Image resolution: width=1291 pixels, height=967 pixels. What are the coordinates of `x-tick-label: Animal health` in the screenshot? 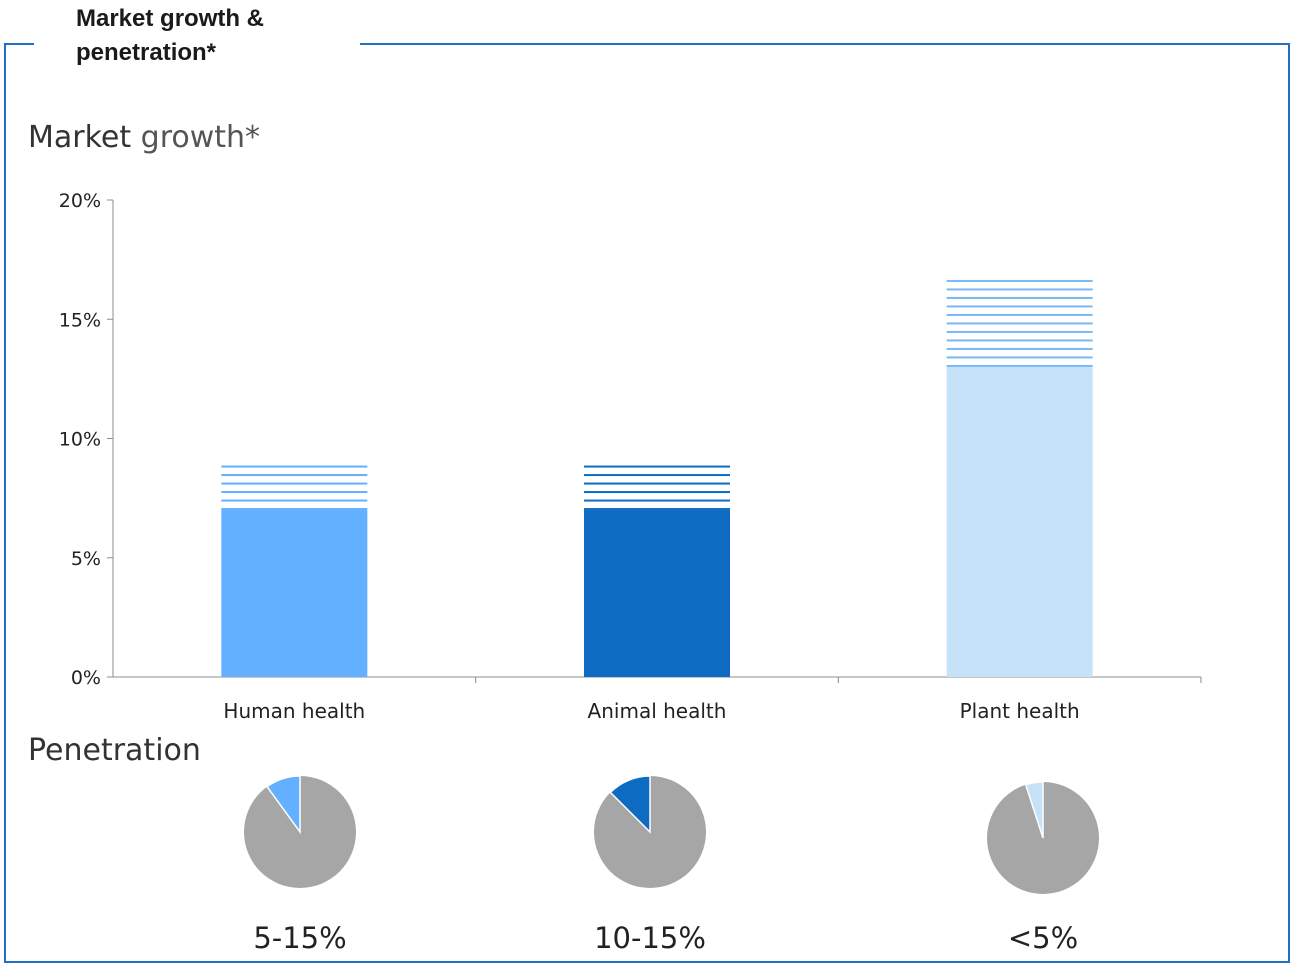 It's located at (657, 711).